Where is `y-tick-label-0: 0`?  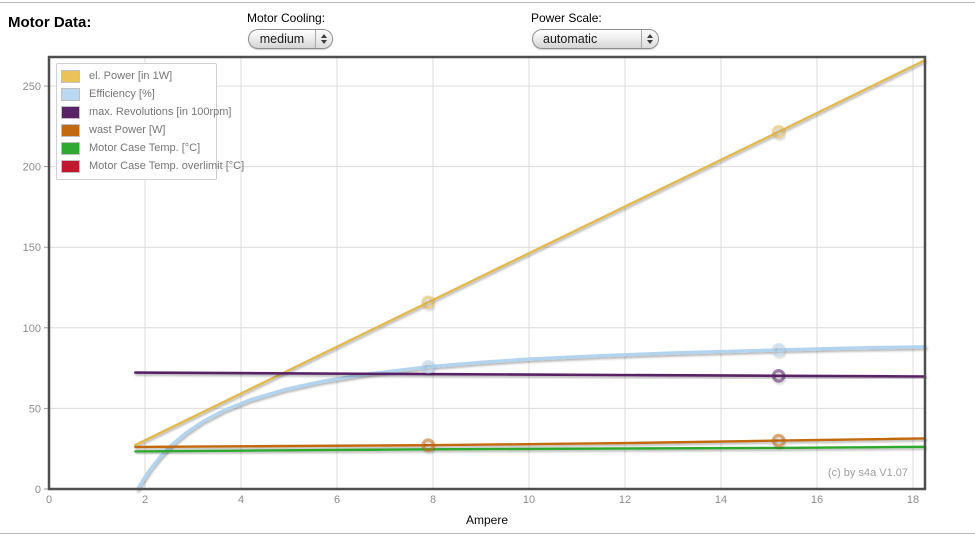
y-tick-label-0: 0 is located at coordinates (38, 490).